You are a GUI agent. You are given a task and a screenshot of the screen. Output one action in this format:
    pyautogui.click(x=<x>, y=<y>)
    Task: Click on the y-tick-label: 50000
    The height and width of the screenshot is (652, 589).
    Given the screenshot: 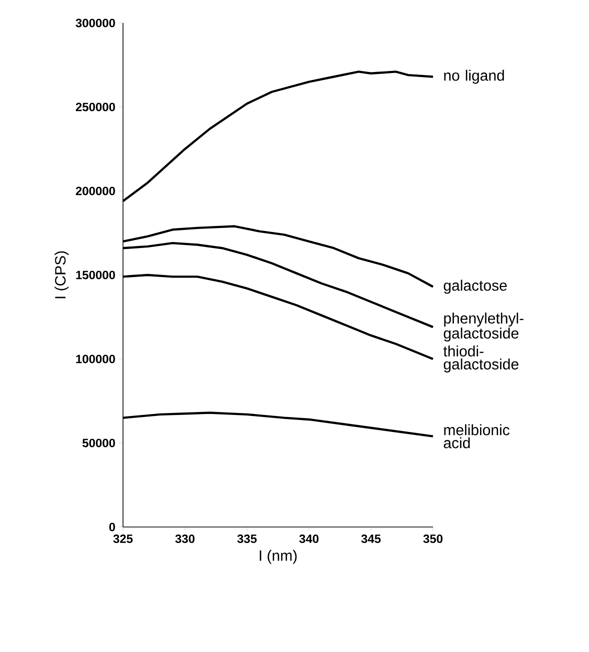 What is the action you would take?
    pyautogui.click(x=98, y=443)
    